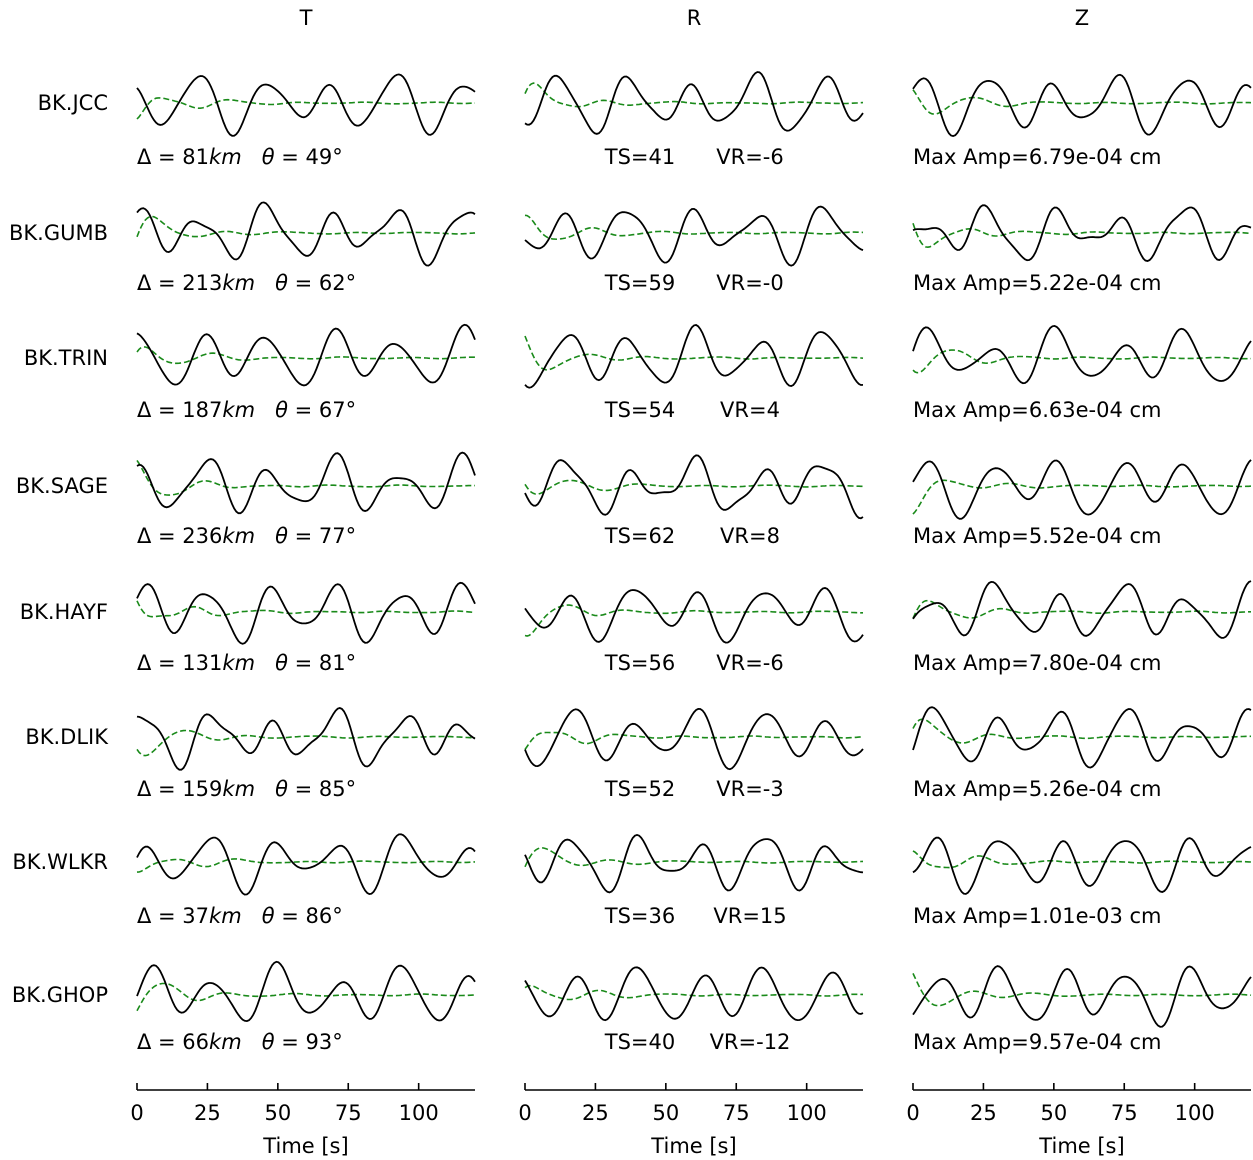  What do you see at coordinates (309, 1042) in the screenshot?
I see `annot-part: = 93°` at bounding box center [309, 1042].